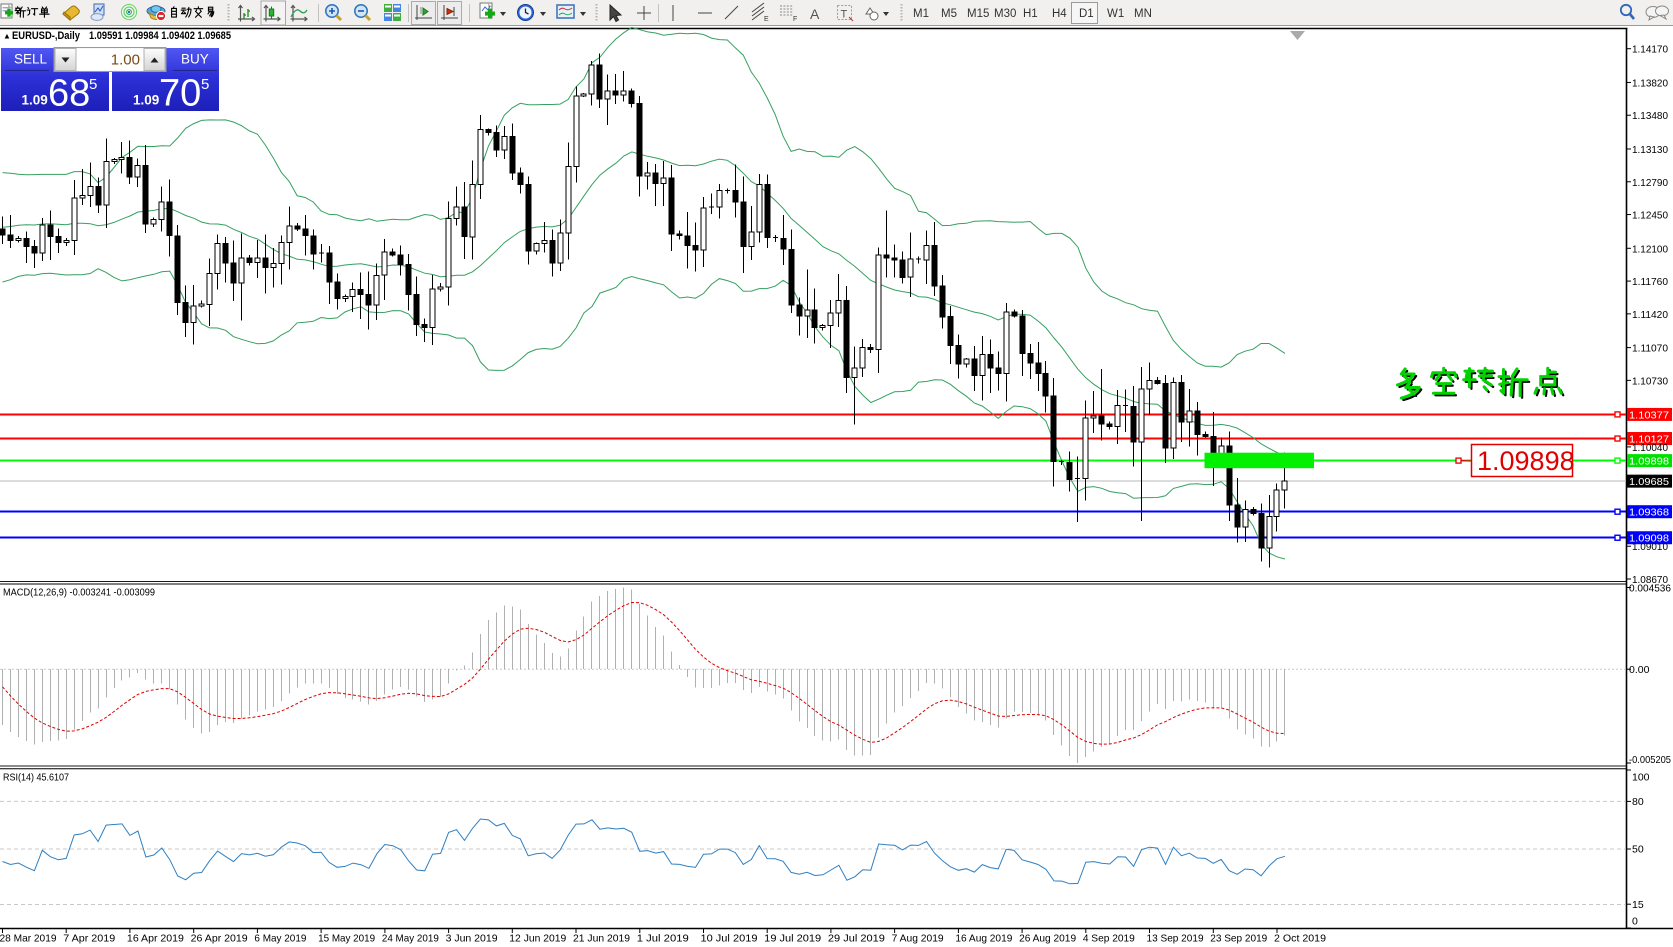 The image size is (1673, 947). Describe the element at coordinates (1047, 939) in the screenshot. I see `svg-text: 26 Aug 2019` at that location.